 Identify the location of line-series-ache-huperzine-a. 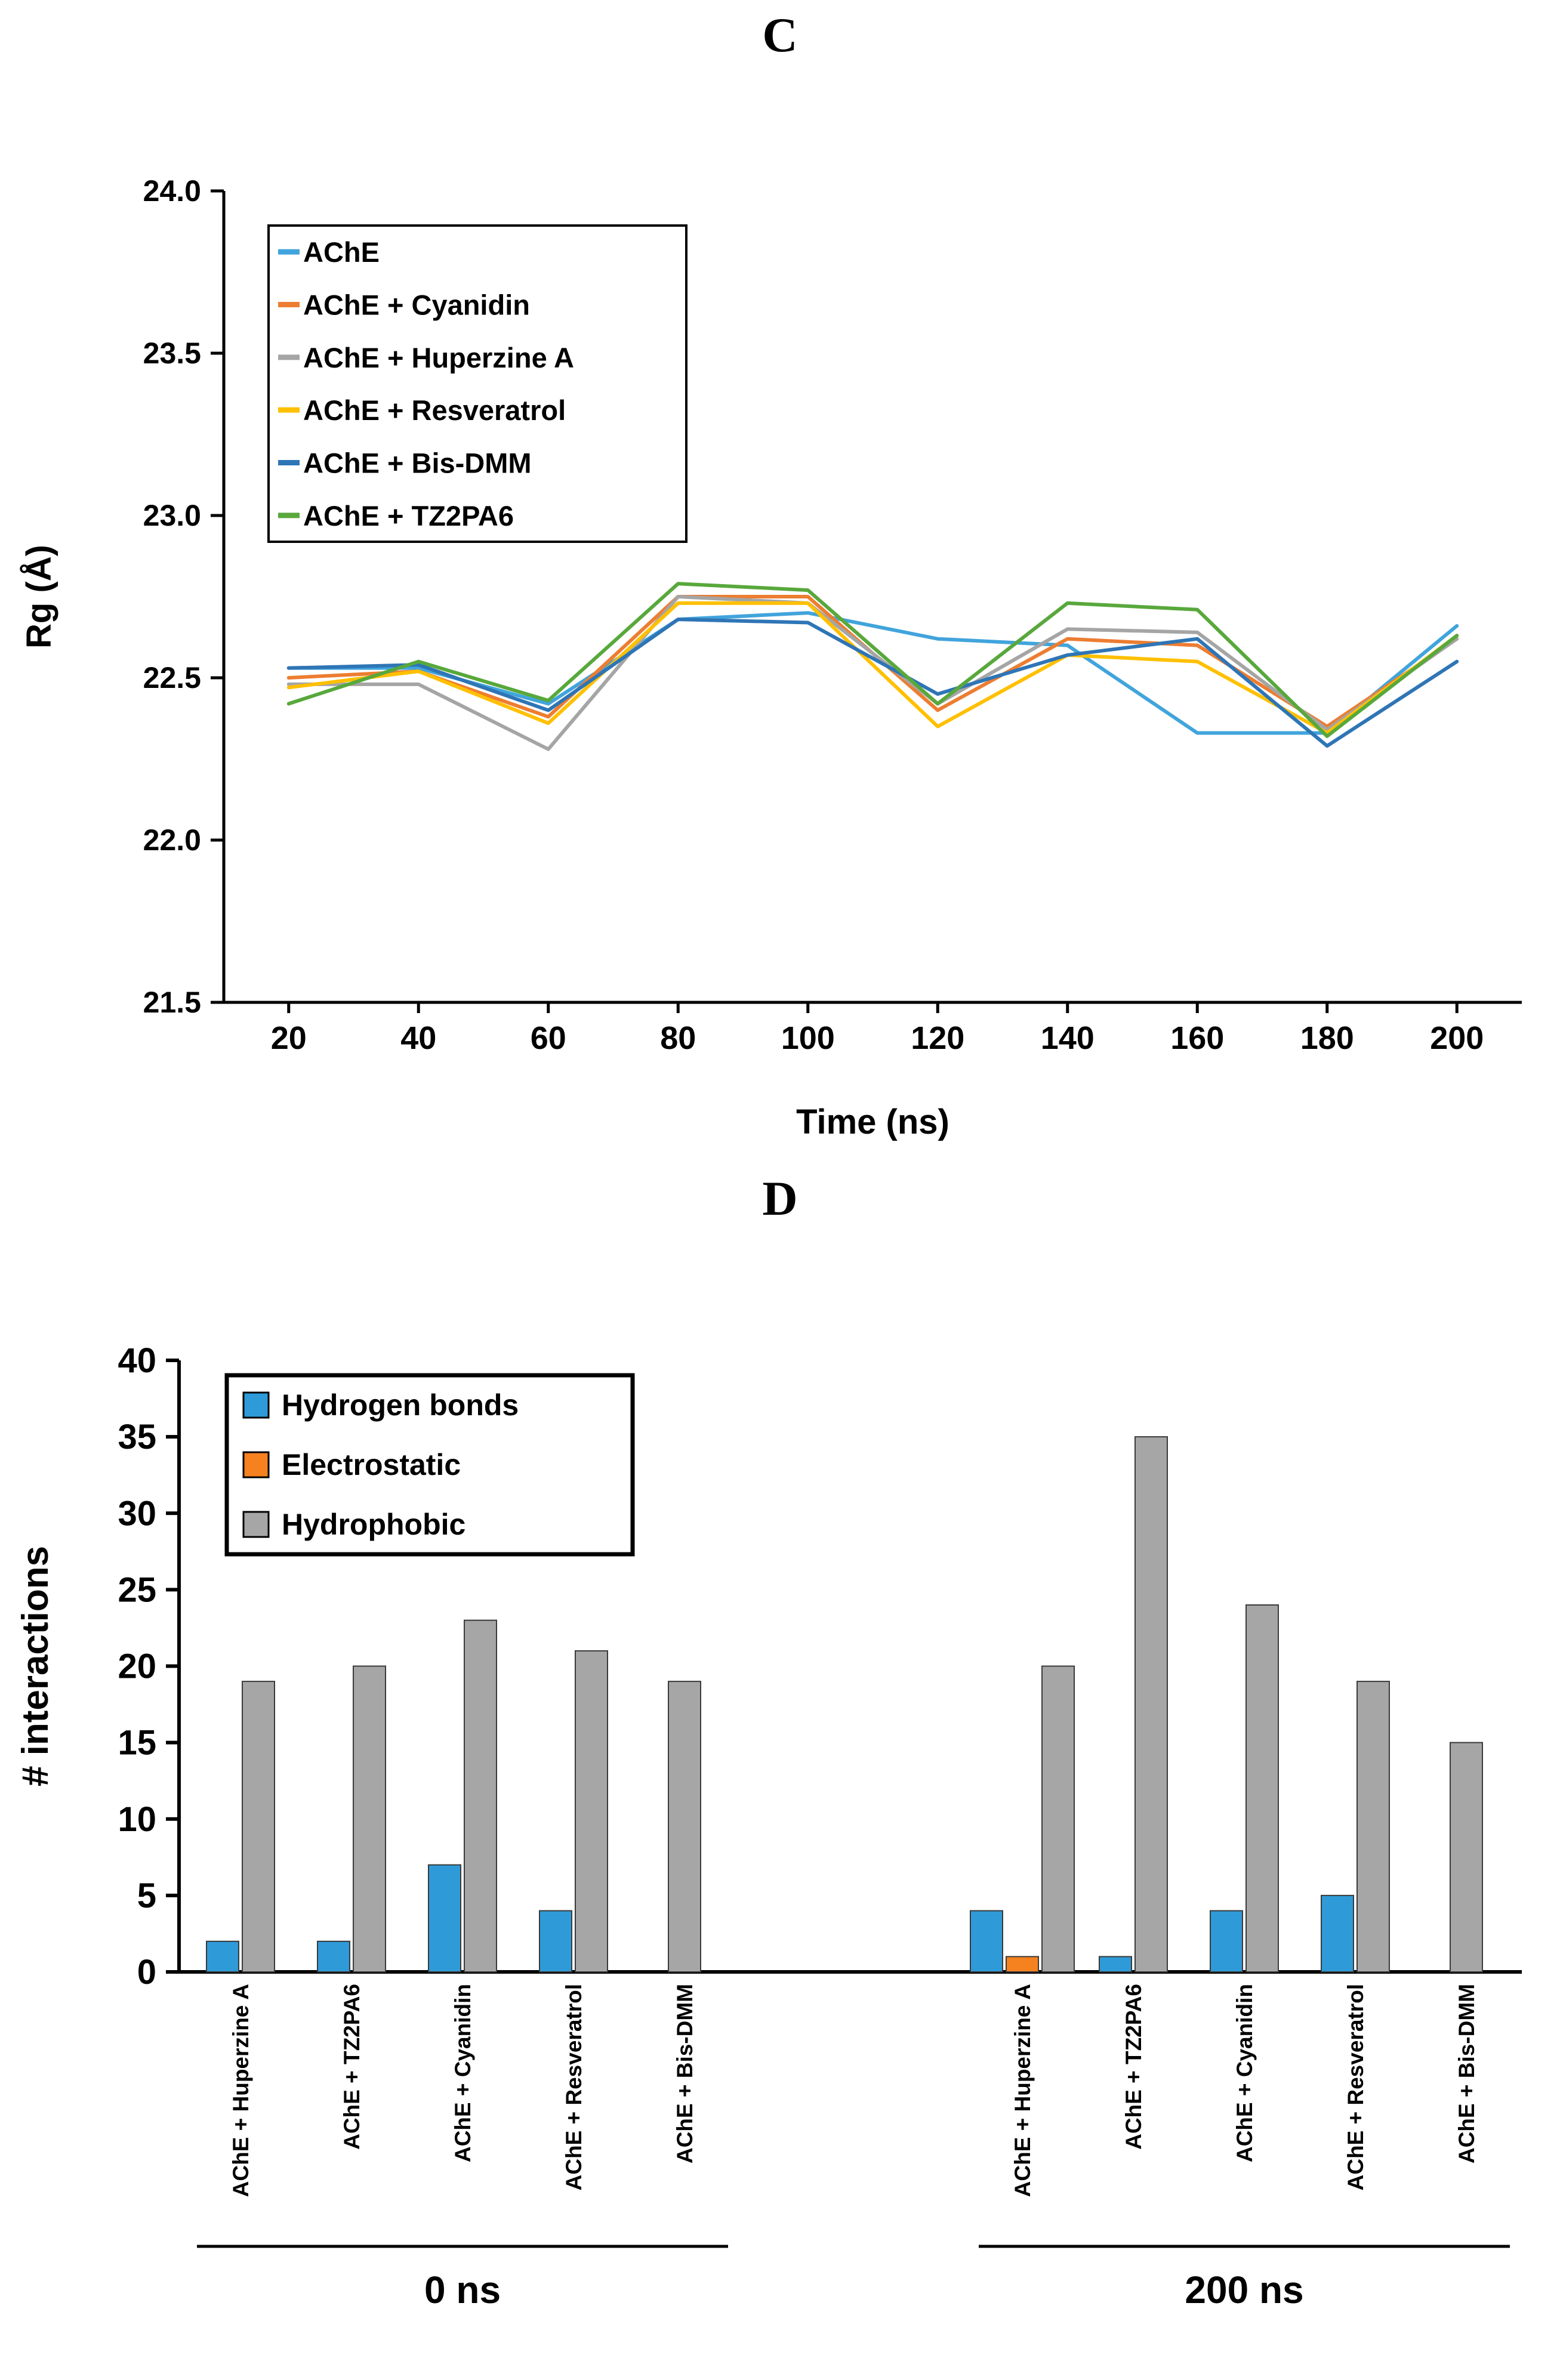
(872, 673).